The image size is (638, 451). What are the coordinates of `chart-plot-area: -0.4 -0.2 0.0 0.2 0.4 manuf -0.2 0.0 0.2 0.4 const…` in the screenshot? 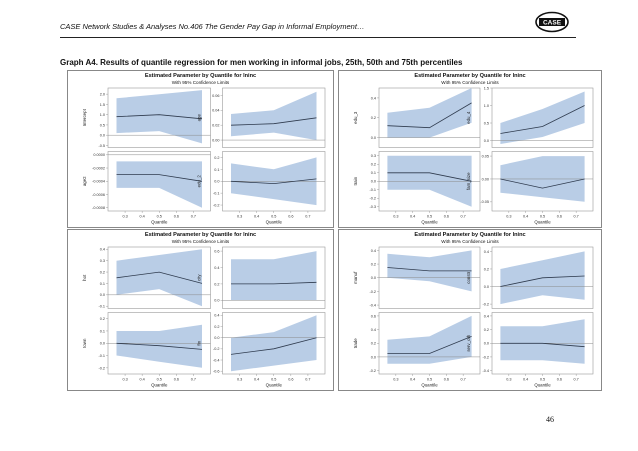 It's located at (473, 317).